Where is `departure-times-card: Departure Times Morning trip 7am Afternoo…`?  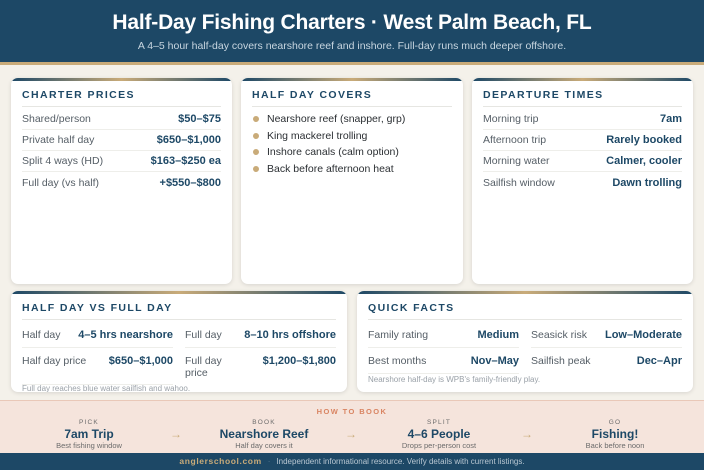
departure-times-card: Departure Times Morning trip 7am Afternoo… is located at coordinates (582, 181).